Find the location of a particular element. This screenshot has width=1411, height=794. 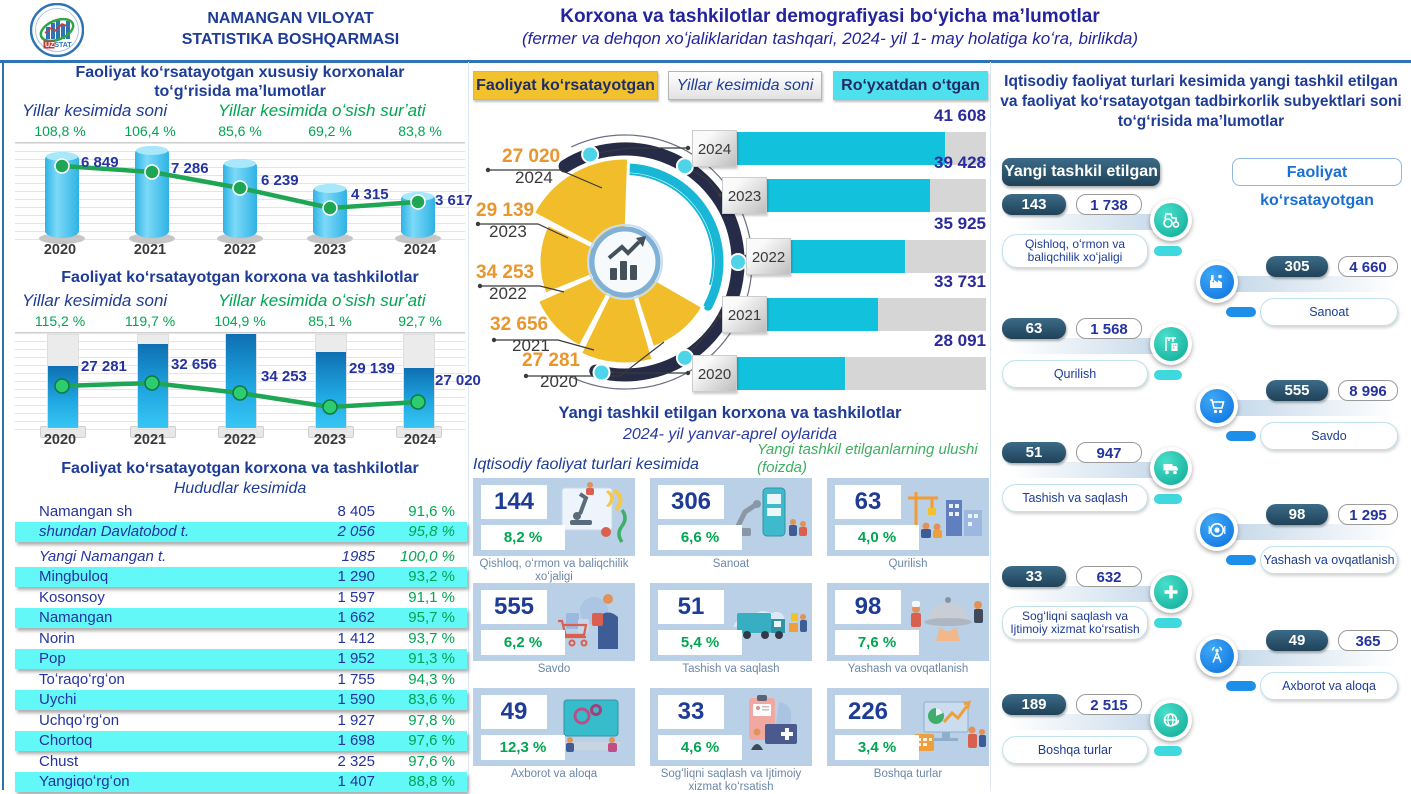

chart2-value-2020: 27 281 is located at coordinates (104, 366).